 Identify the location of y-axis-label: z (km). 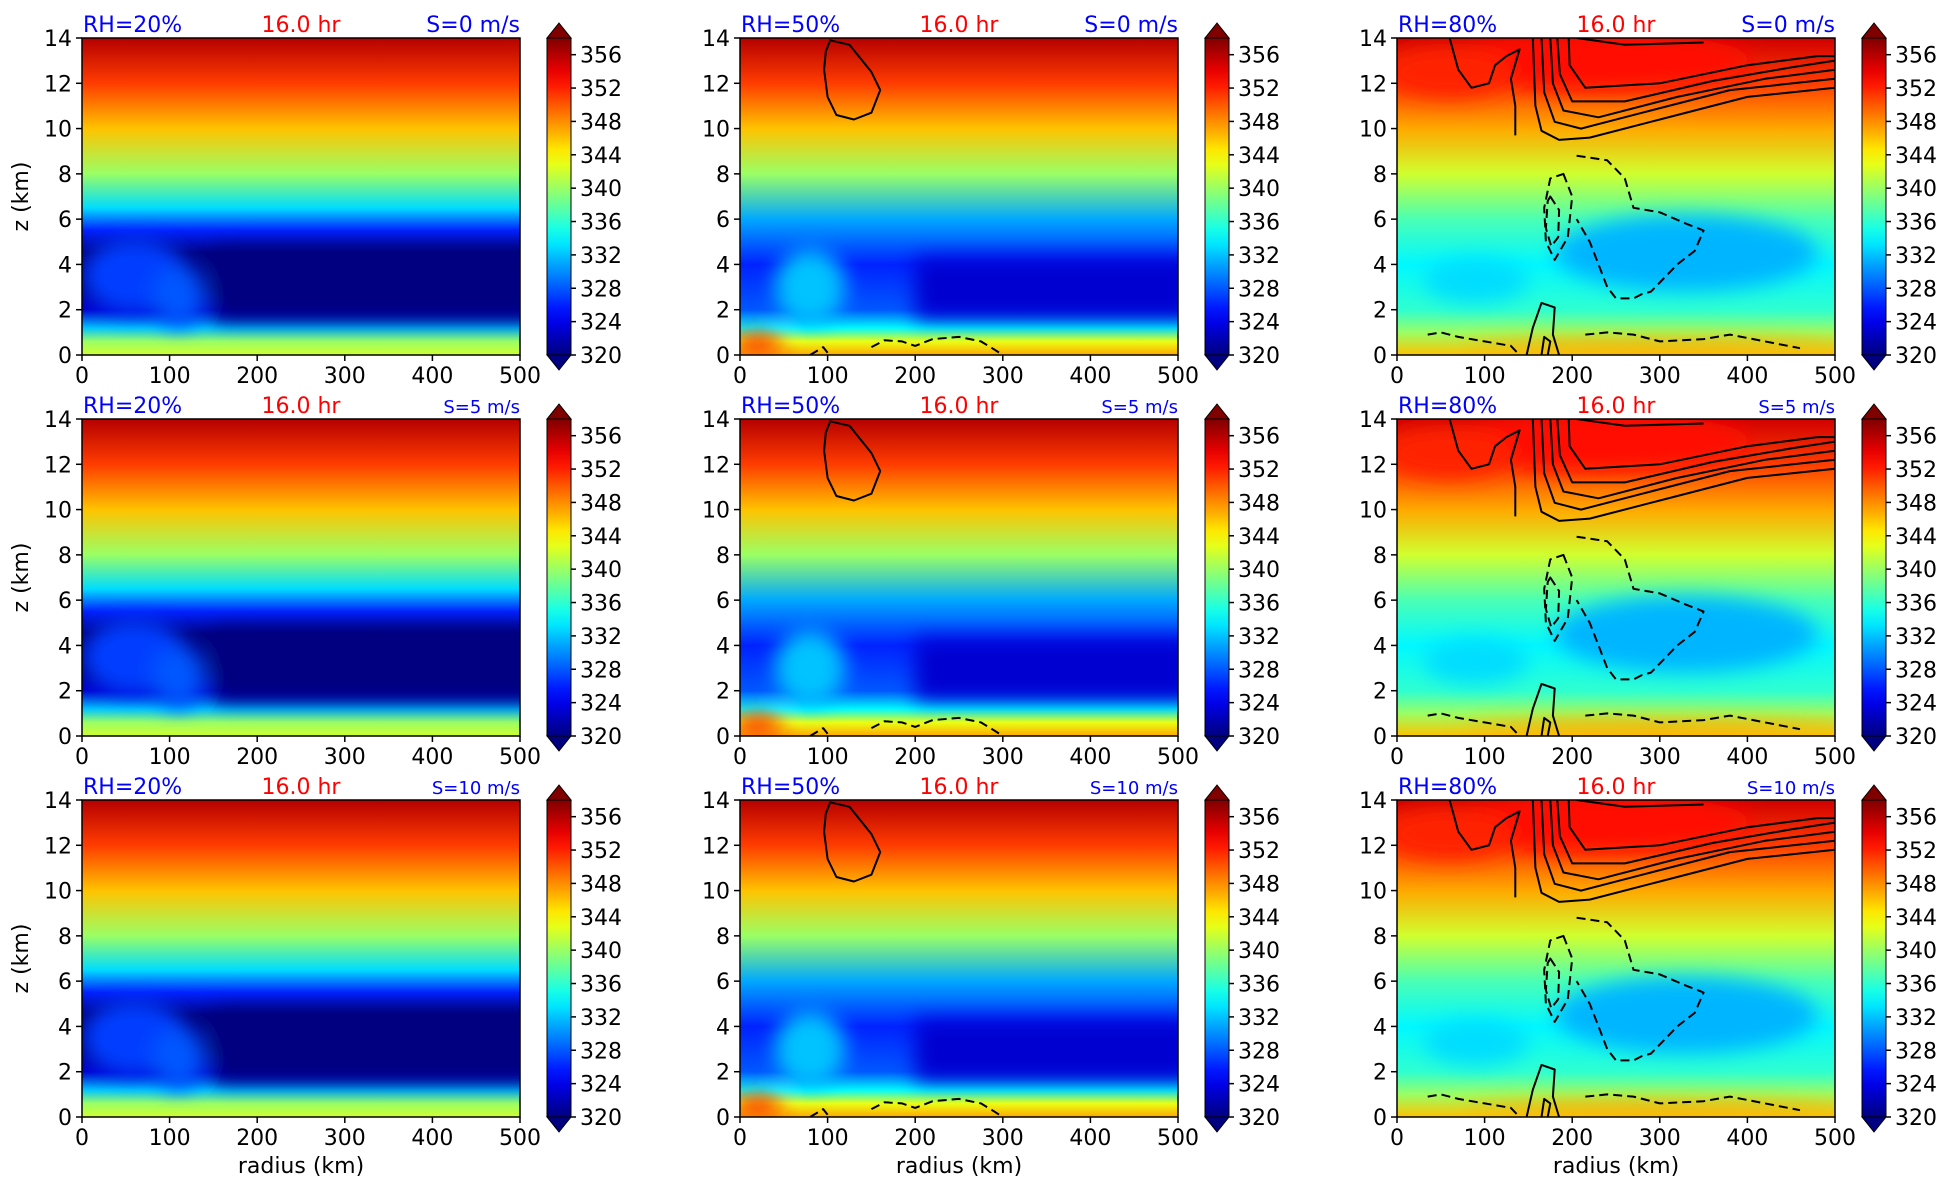
(21, 578).